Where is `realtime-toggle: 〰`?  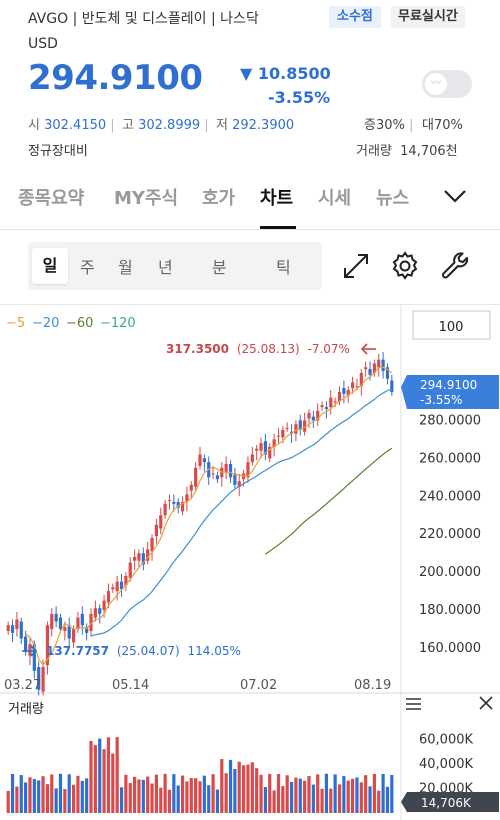 realtime-toggle: 〰 is located at coordinates (447, 84).